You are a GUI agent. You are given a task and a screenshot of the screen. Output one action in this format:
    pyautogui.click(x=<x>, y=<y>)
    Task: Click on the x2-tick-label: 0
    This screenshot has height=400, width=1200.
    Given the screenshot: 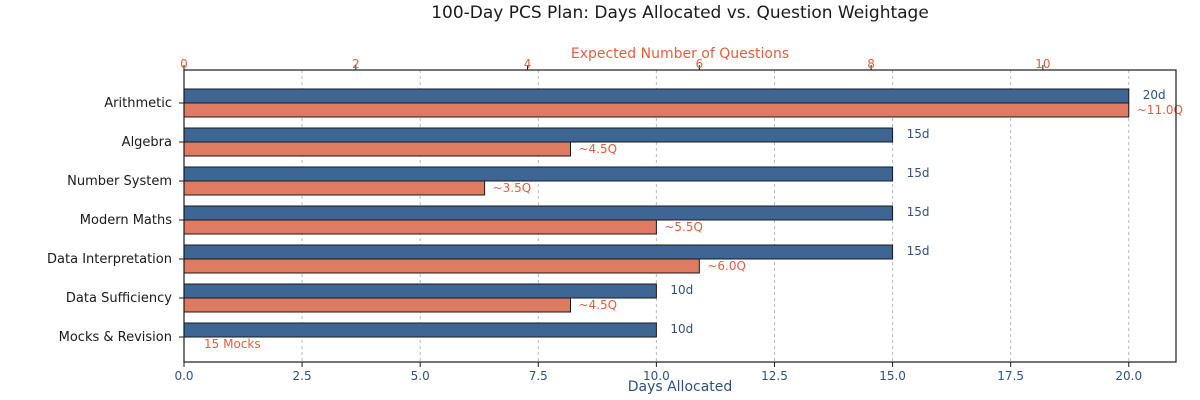 What is the action you would take?
    pyautogui.click(x=184, y=64)
    